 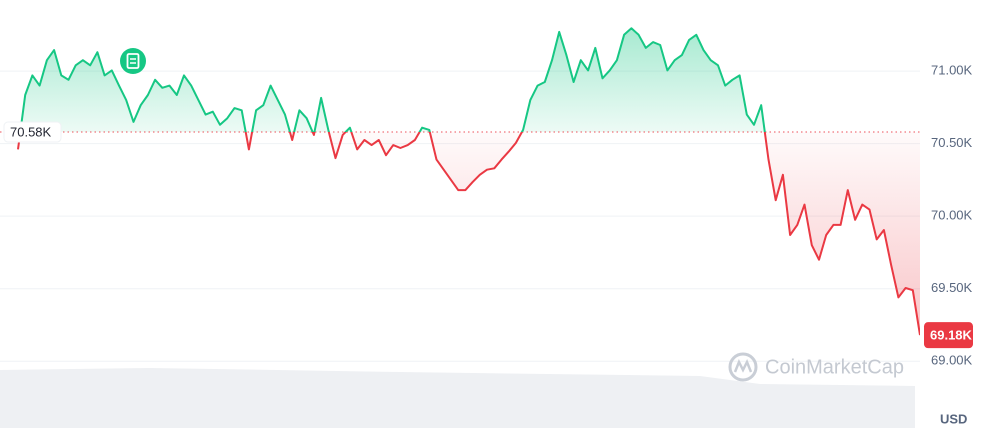 What do you see at coordinates (952, 215) in the screenshot?
I see `y-tick-label: 70.00K` at bounding box center [952, 215].